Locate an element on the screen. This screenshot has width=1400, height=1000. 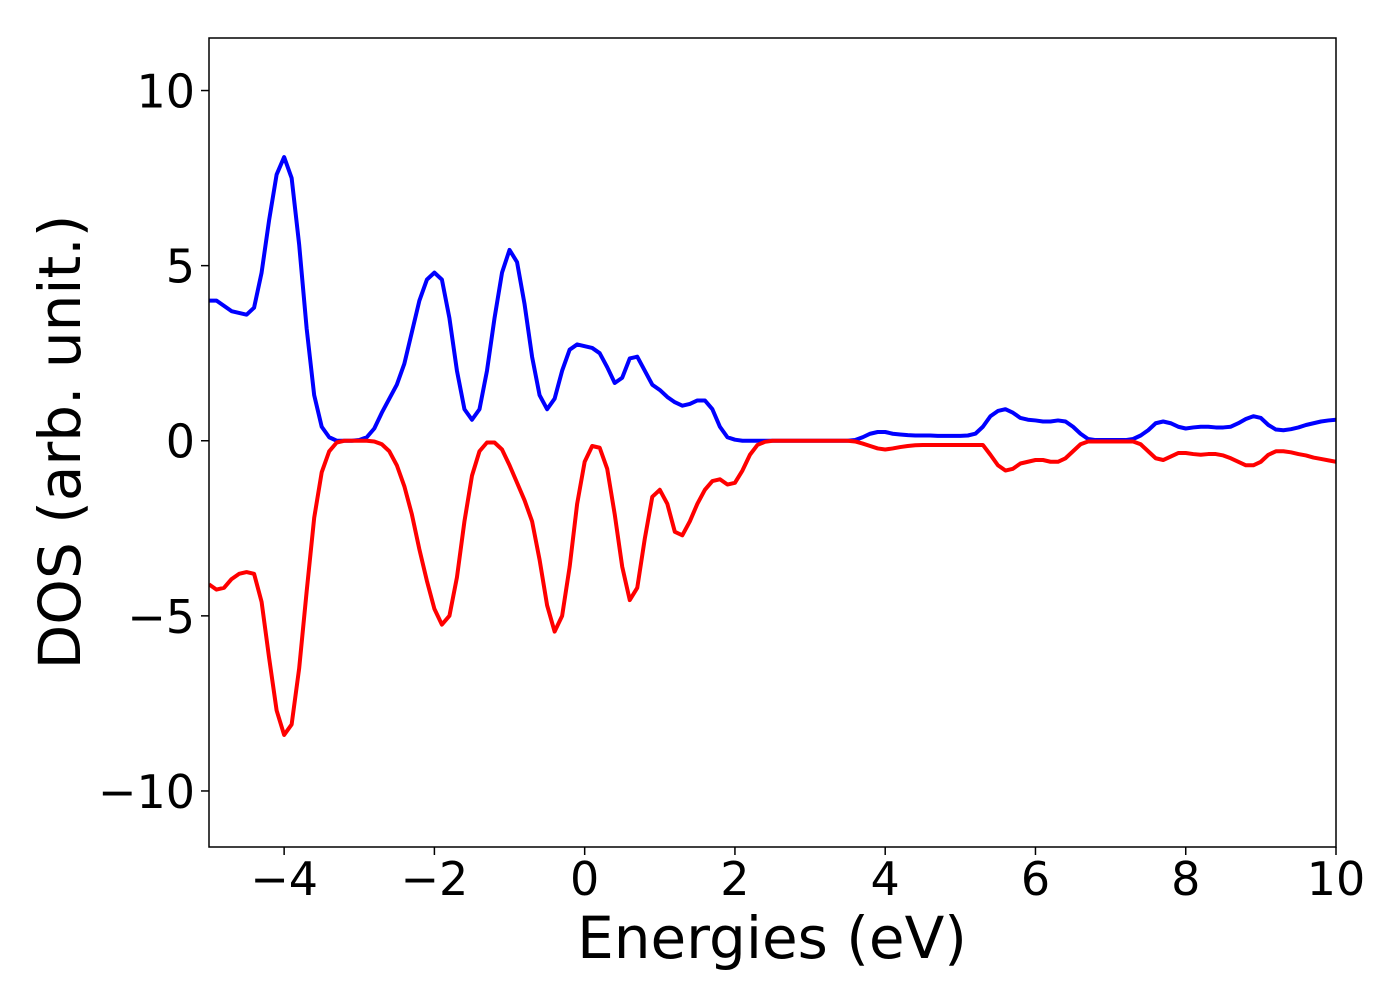
x-tick-label: −4 is located at coordinates (284, 879).